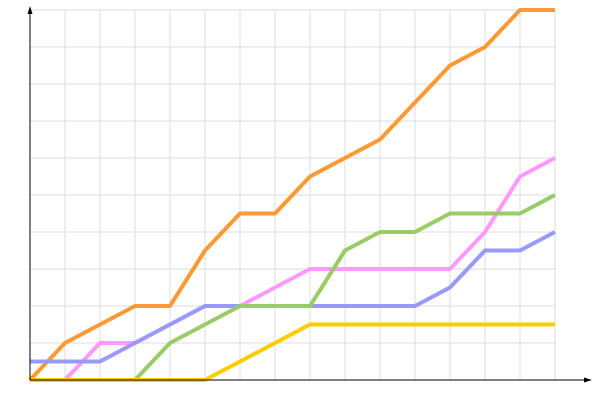  Describe the element at coordinates (30, 10) in the screenshot. I see `y-axis-arrow-icon` at that location.